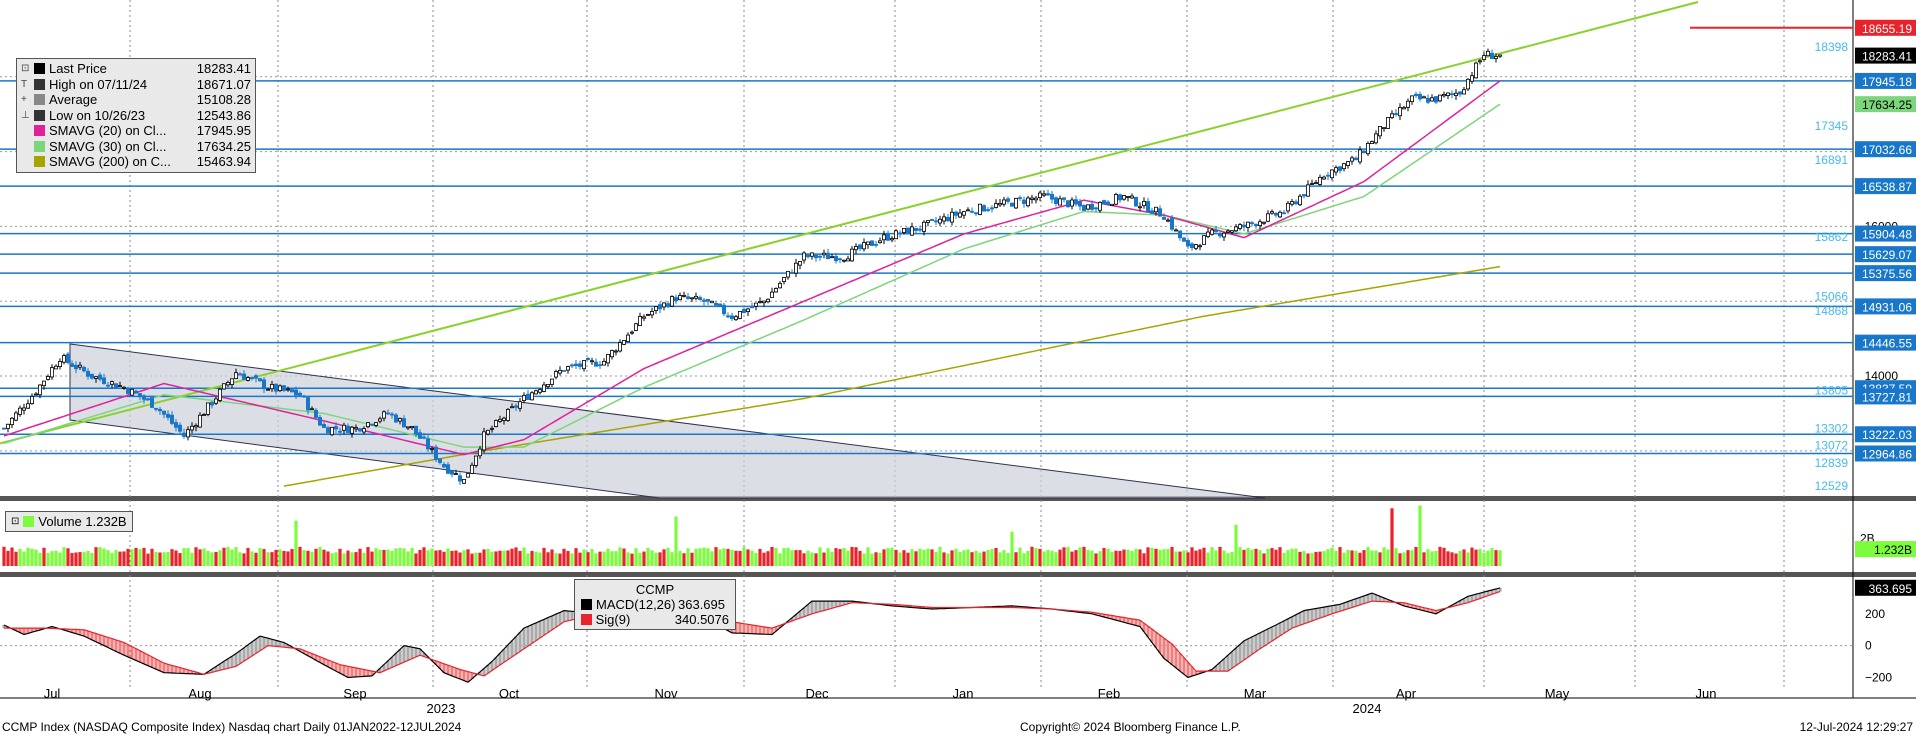  Describe the element at coordinates (817, 693) in the screenshot. I see `x-tick-label: Dec` at that location.